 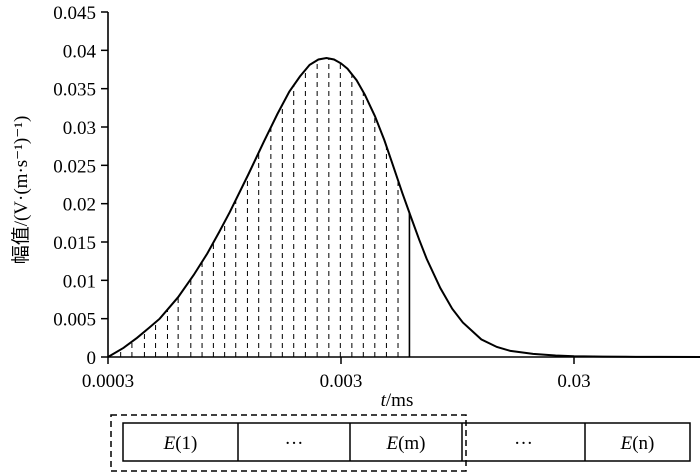 What do you see at coordinates (74, 166) in the screenshot?
I see `y-tick-label: 0.025` at bounding box center [74, 166].